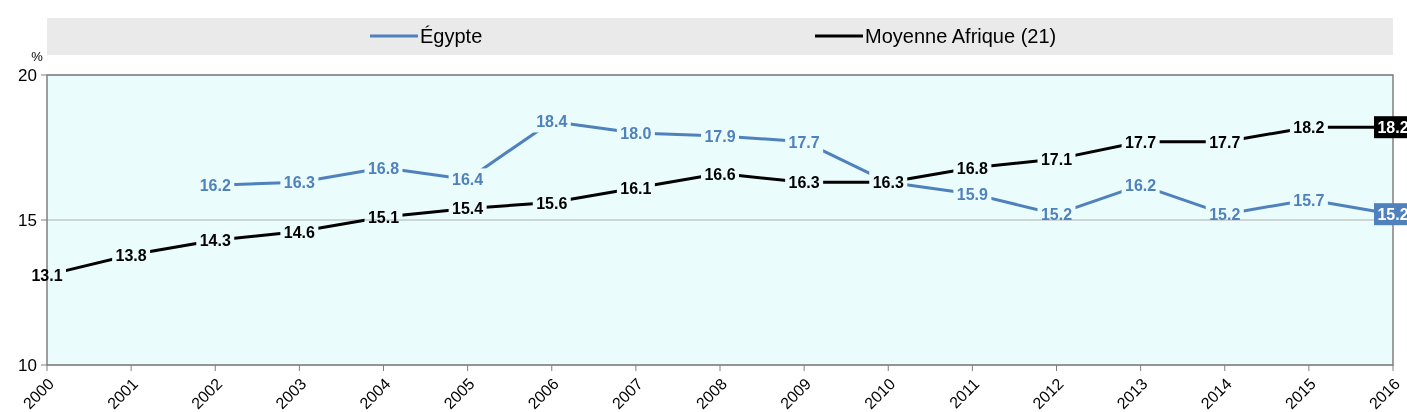 The height and width of the screenshot is (412, 1407). What do you see at coordinates (552, 203) in the screenshot?
I see `data-label: 15.6` at bounding box center [552, 203].